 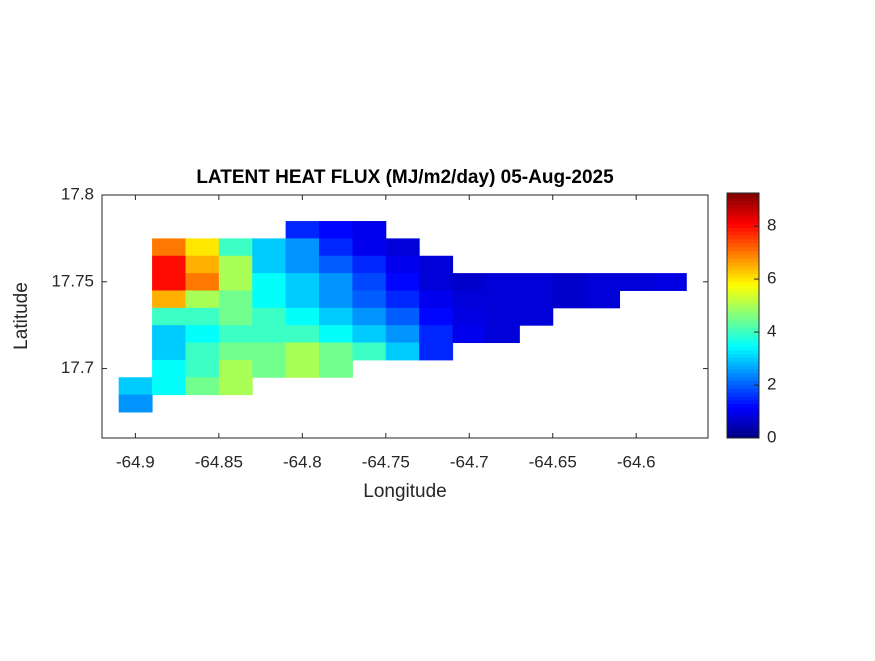 What do you see at coordinates (219, 461) in the screenshot?
I see `x-tick-label: -64.85` at bounding box center [219, 461].